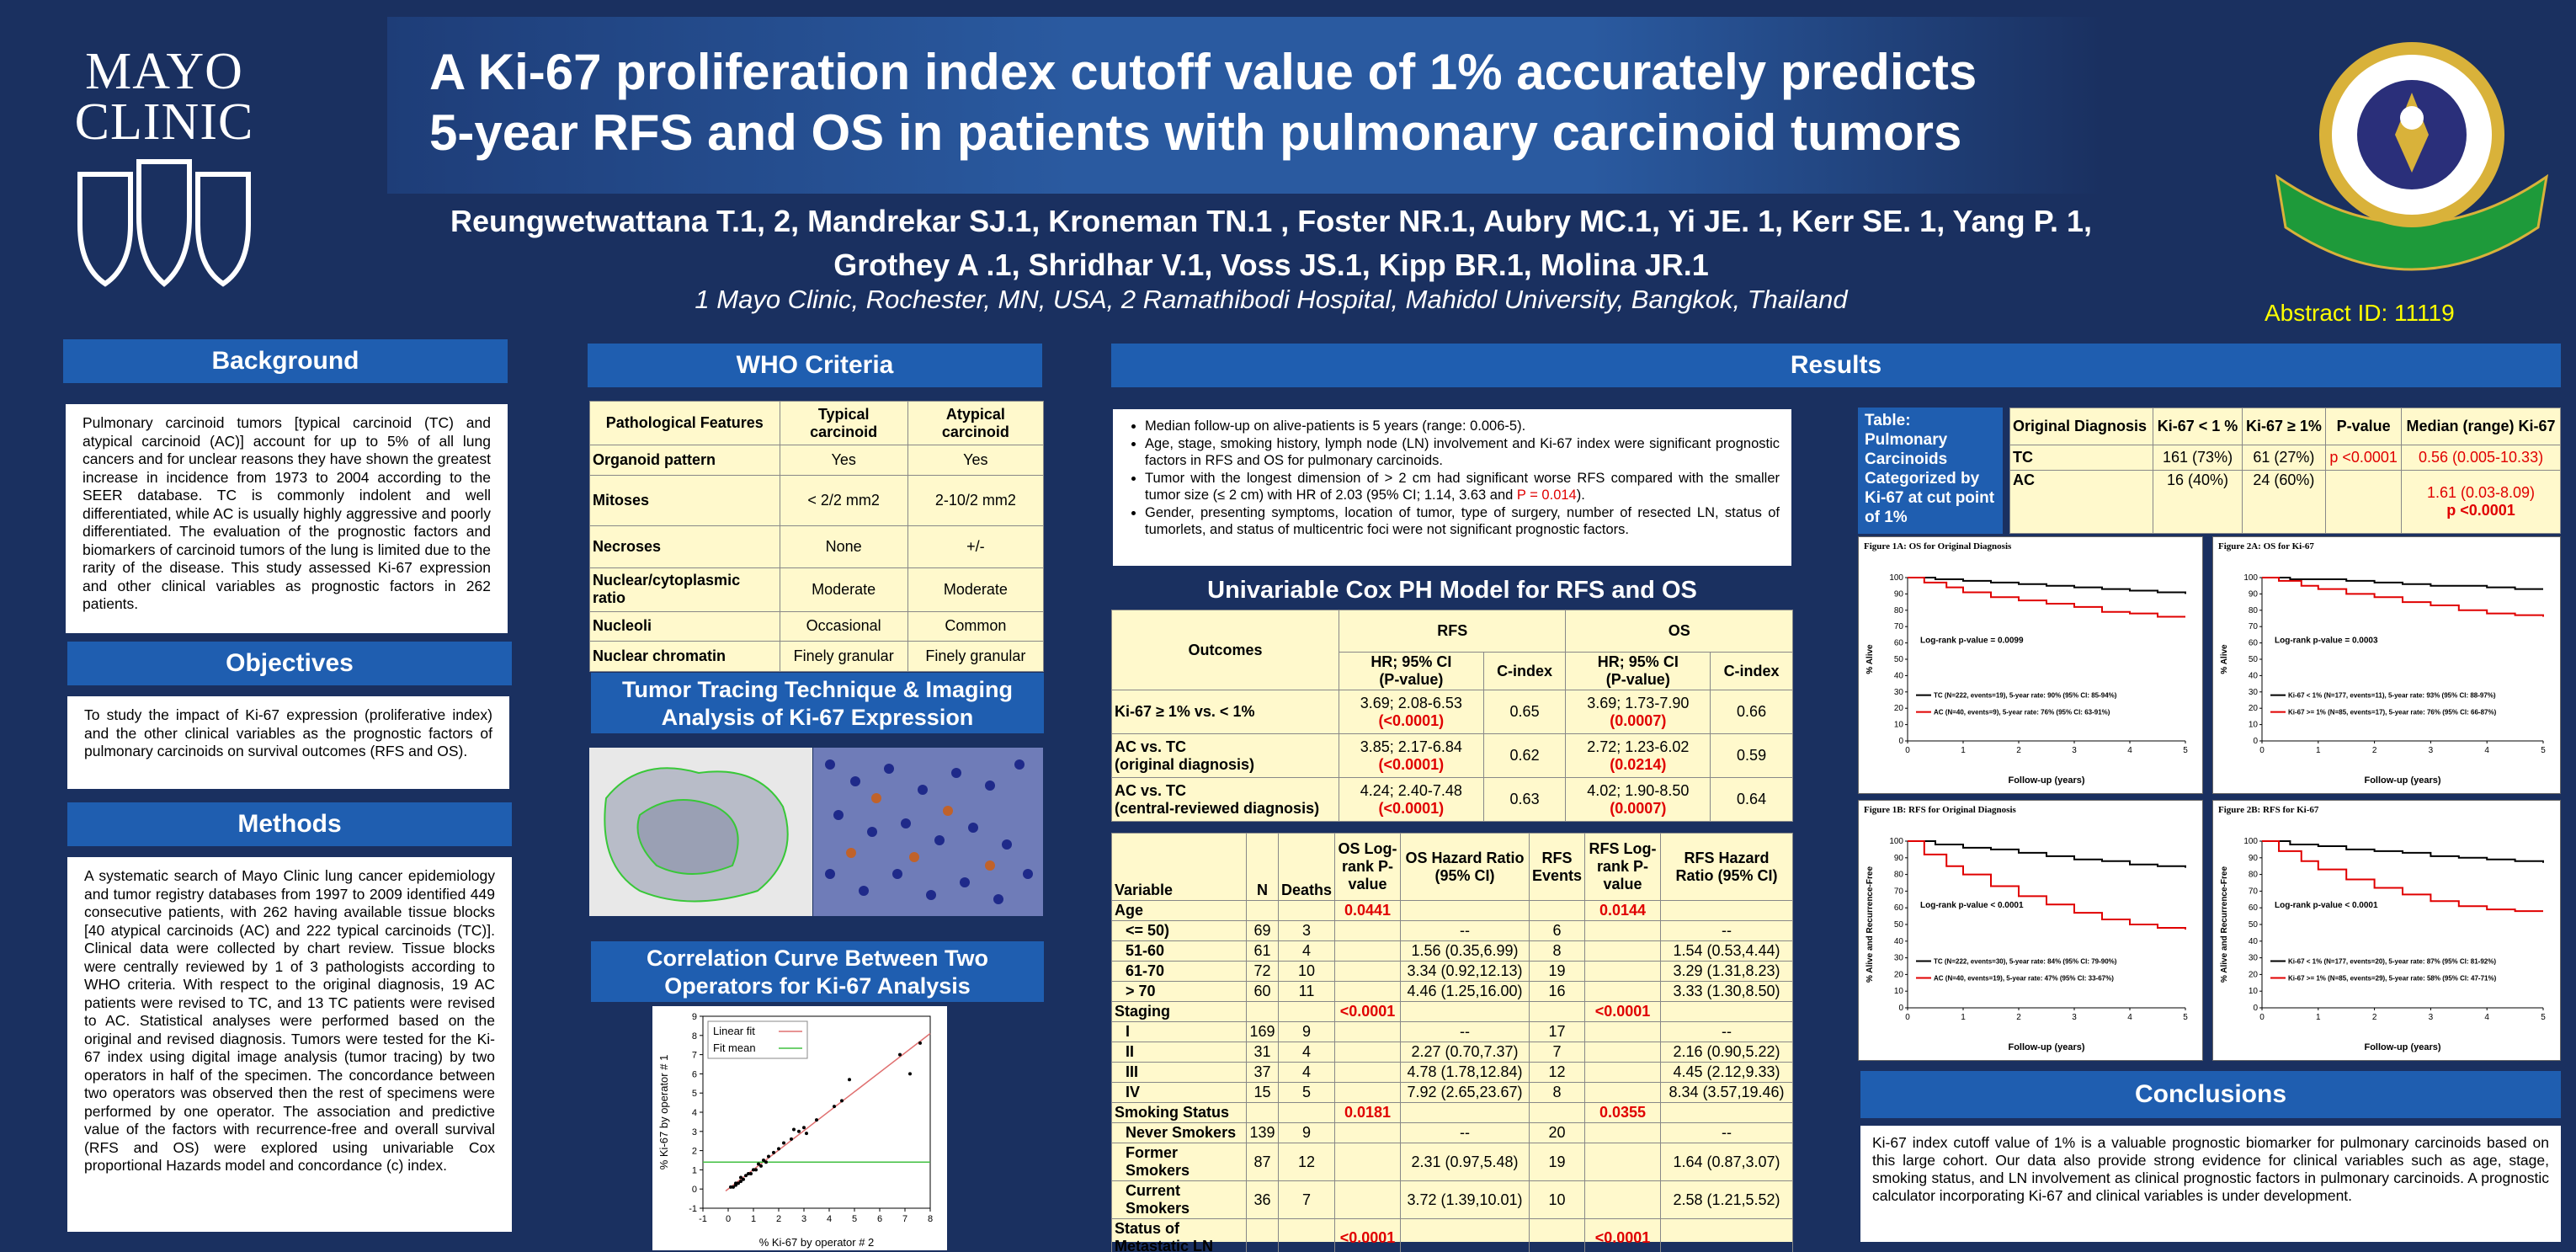 The height and width of the screenshot is (1252, 2576). Describe the element at coordinates (1452, 1235) in the screenshot. I see `table-row: Status of Metastatic LN <0.0001 <0.0001` at that location.